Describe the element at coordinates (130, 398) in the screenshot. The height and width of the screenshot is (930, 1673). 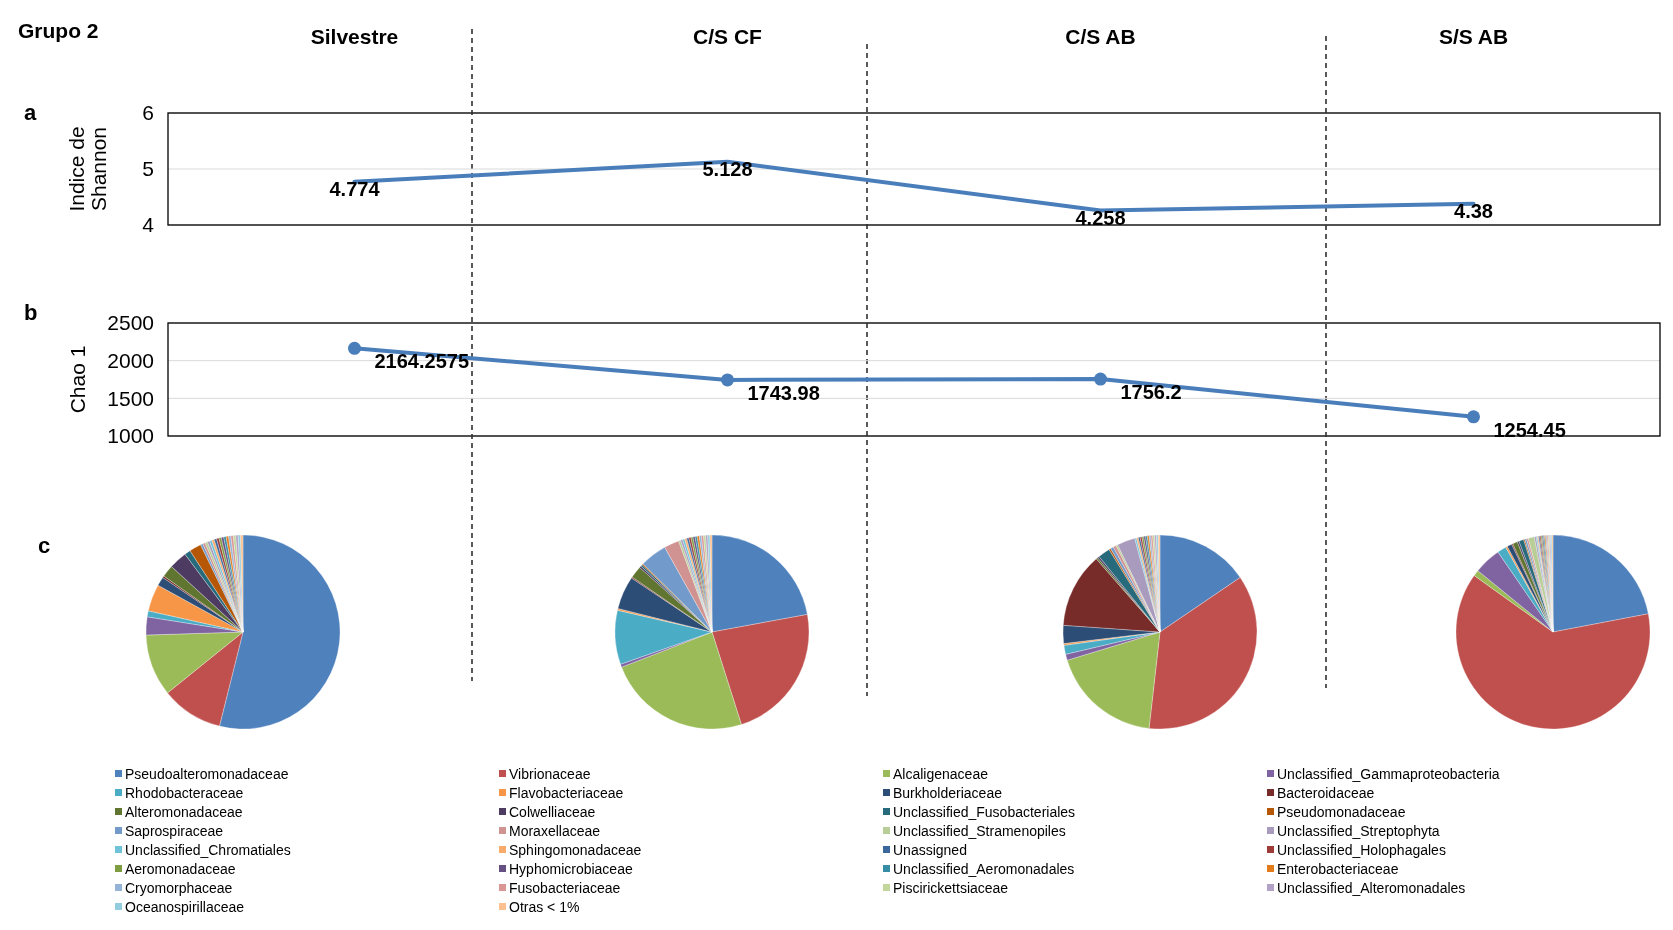
I see `y-tick-label: 1500` at that location.